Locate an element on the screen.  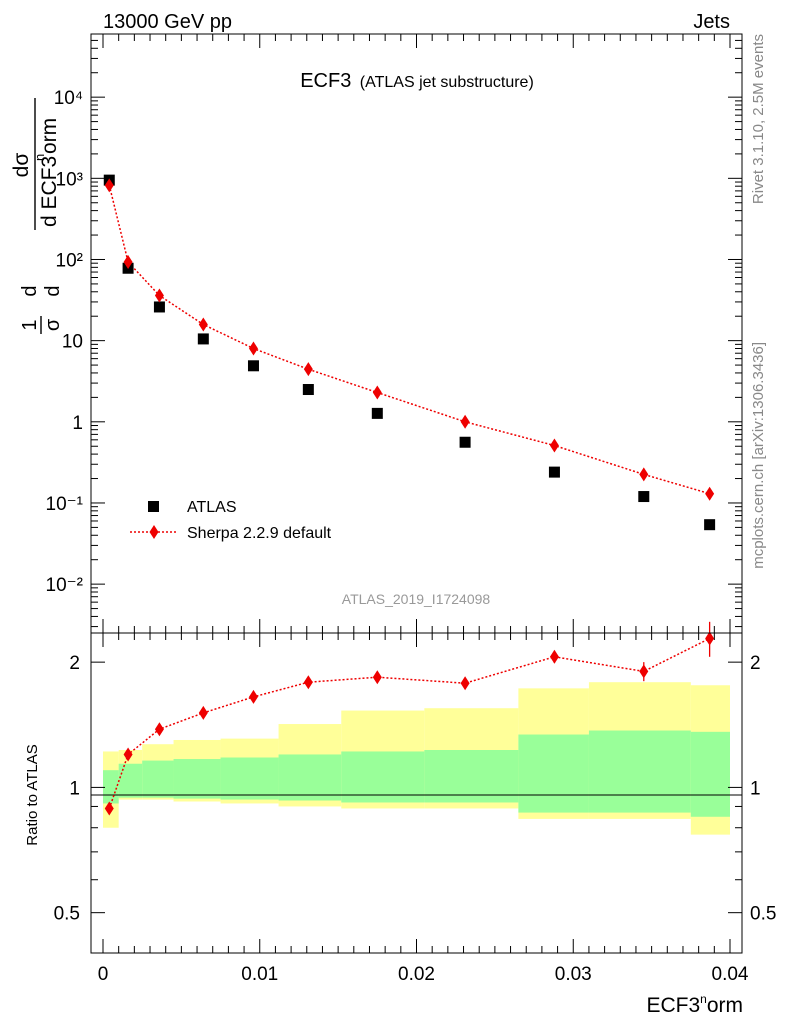
x-tick-label: 0.01 is located at coordinates (259, 974).